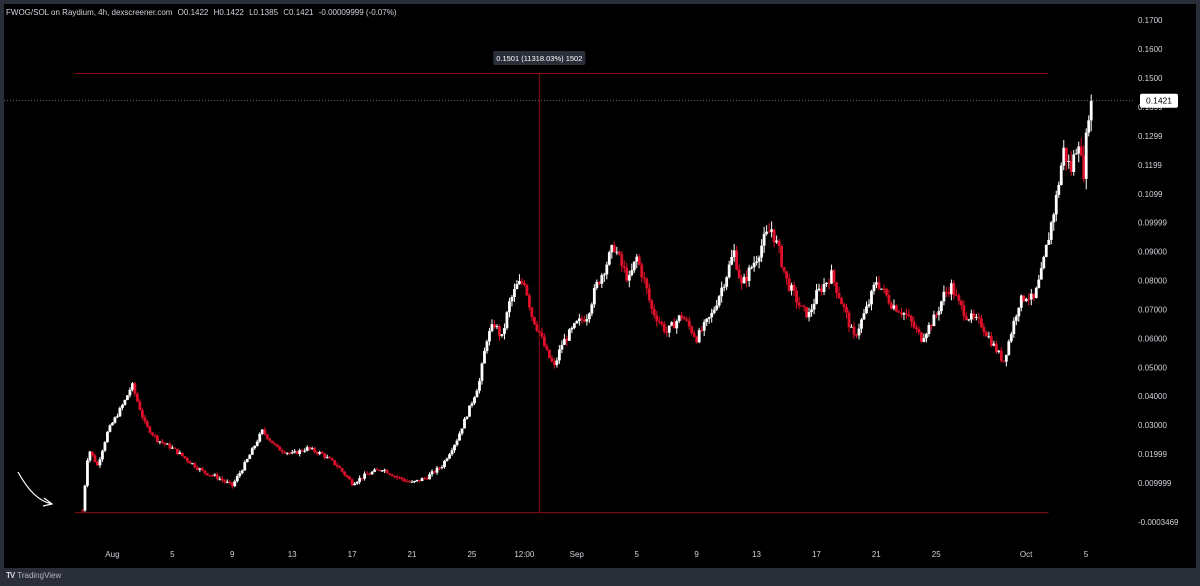 This screenshot has height=586, width=1200. What do you see at coordinates (33, 575) in the screenshot?
I see `tradingview-branding: TV TradingView` at bounding box center [33, 575].